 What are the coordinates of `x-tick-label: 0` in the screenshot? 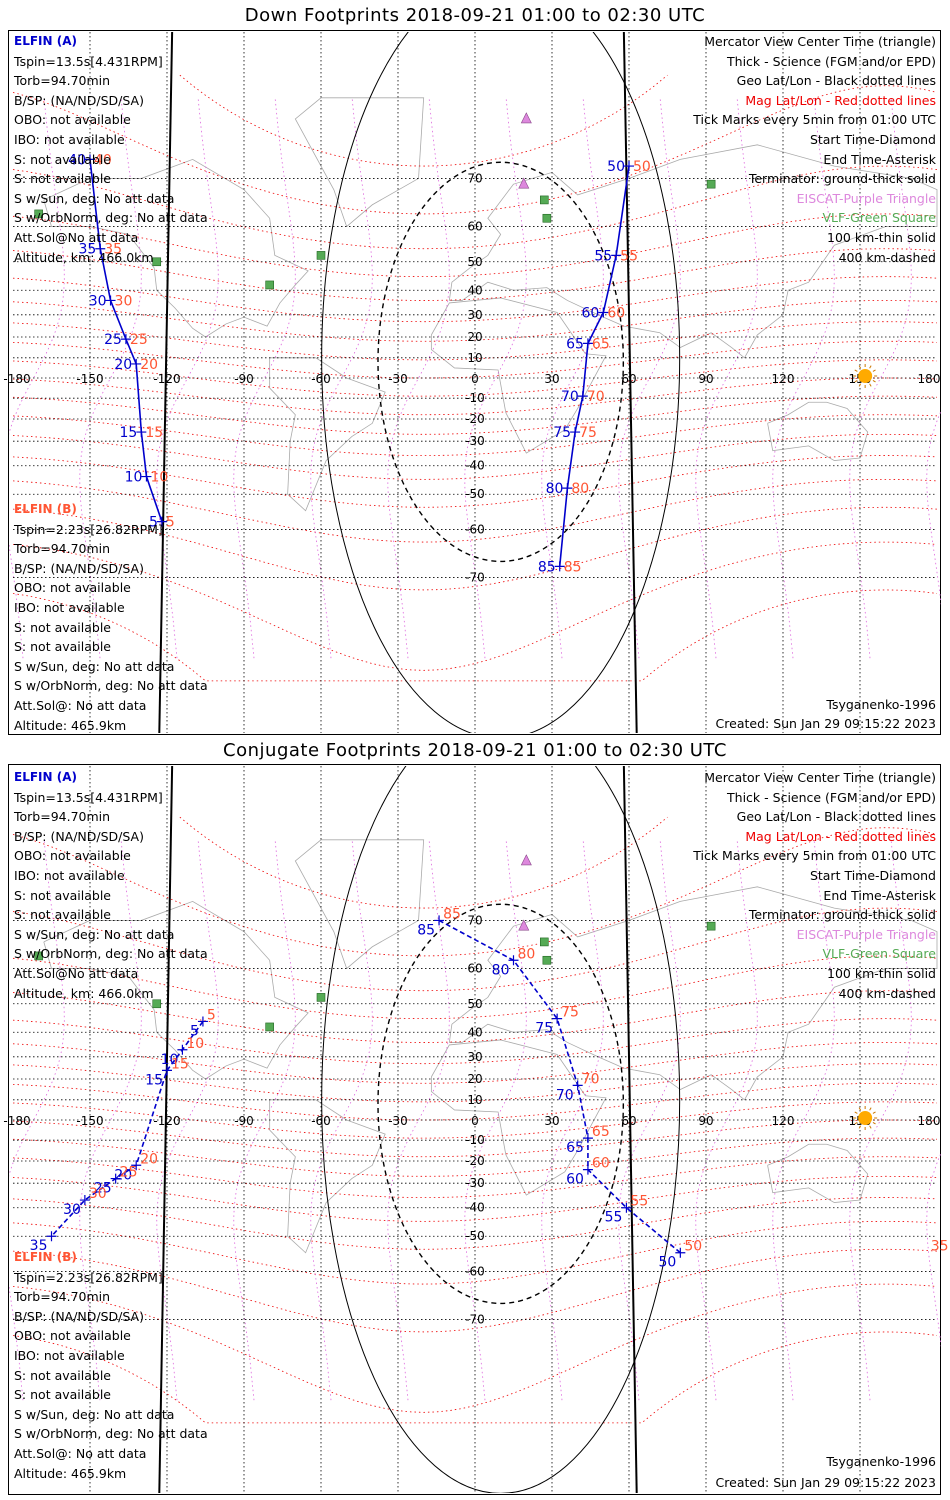 It's located at (475, 1121).